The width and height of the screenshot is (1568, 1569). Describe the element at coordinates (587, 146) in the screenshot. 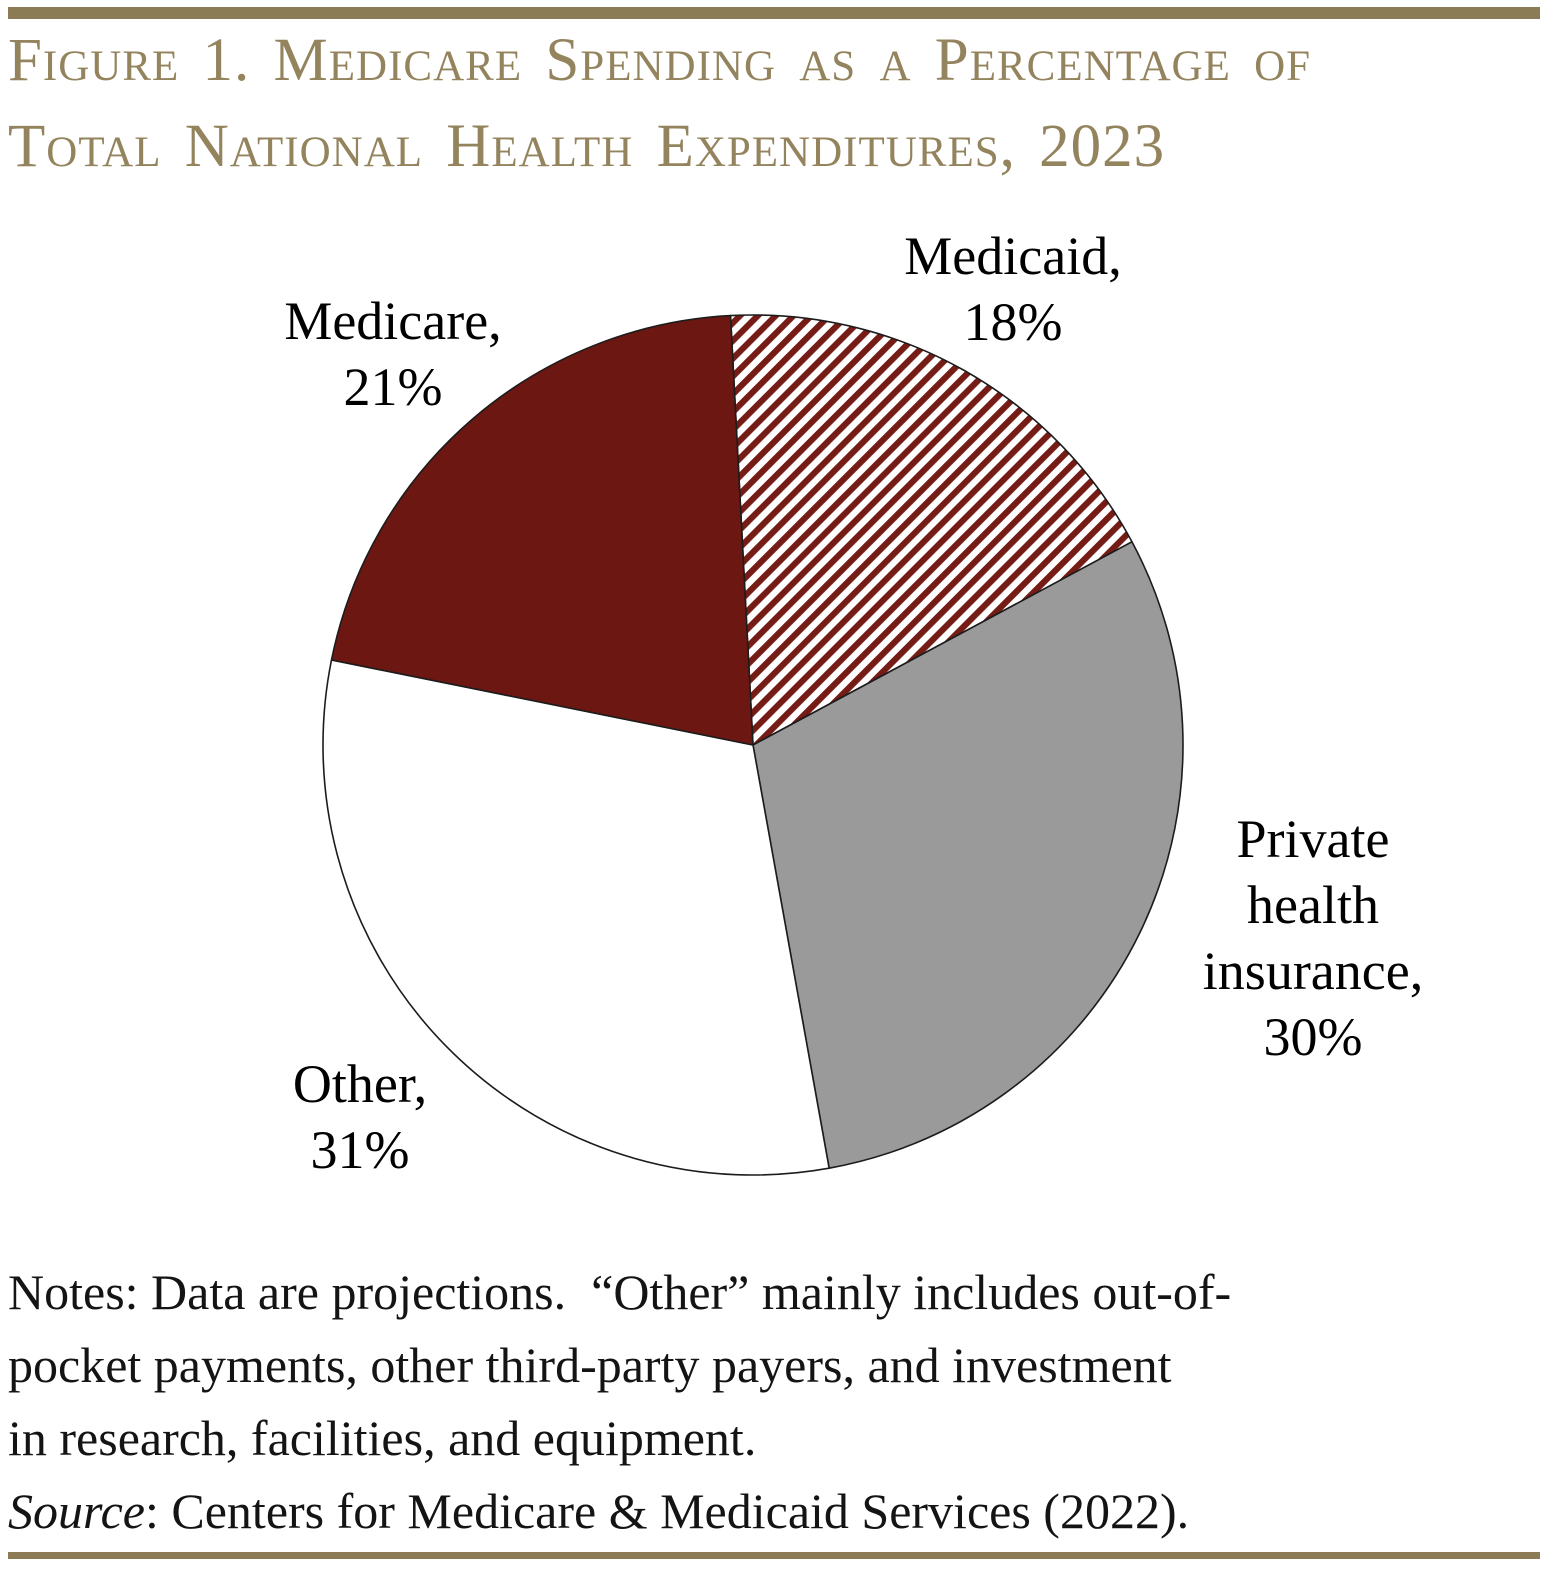

I see `figure-title-line2: Total National Health Expenditures, 2023` at that location.